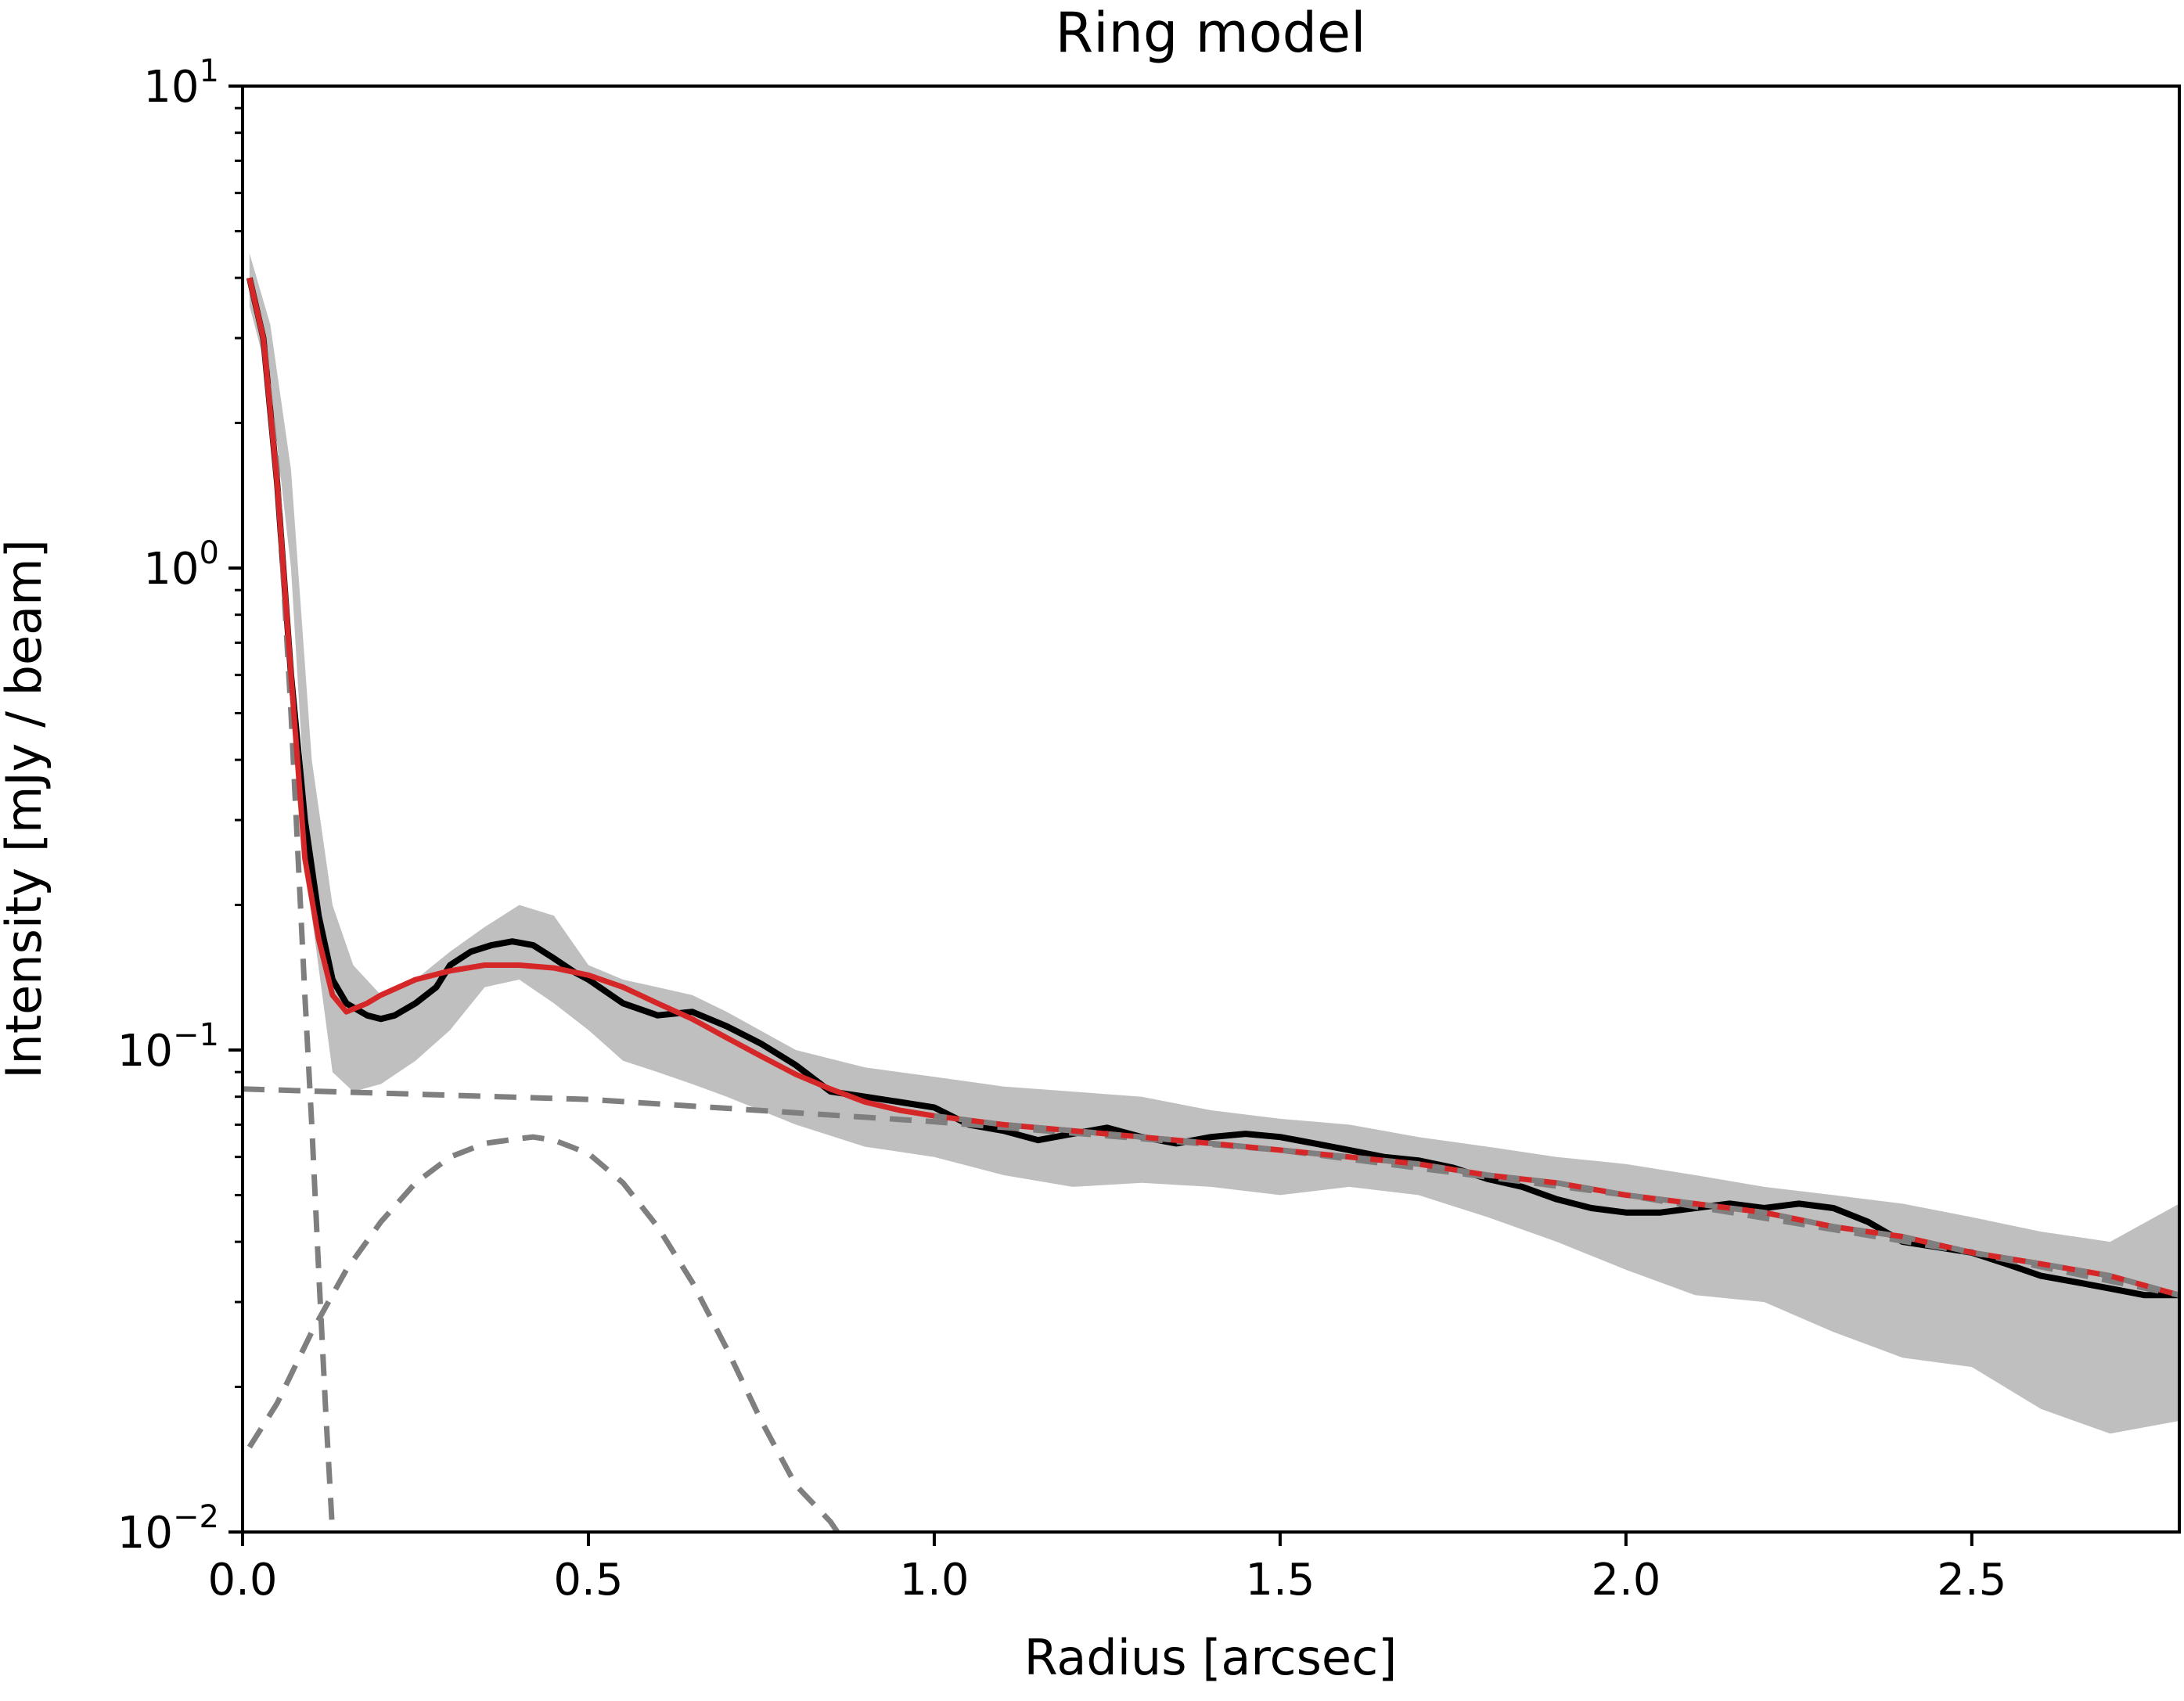 The height and width of the screenshot is (1701, 2184). What do you see at coordinates (588, 1580) in the screenshot?
I see `x-tick-label: 0.5` at bounding box center [588, 1580].